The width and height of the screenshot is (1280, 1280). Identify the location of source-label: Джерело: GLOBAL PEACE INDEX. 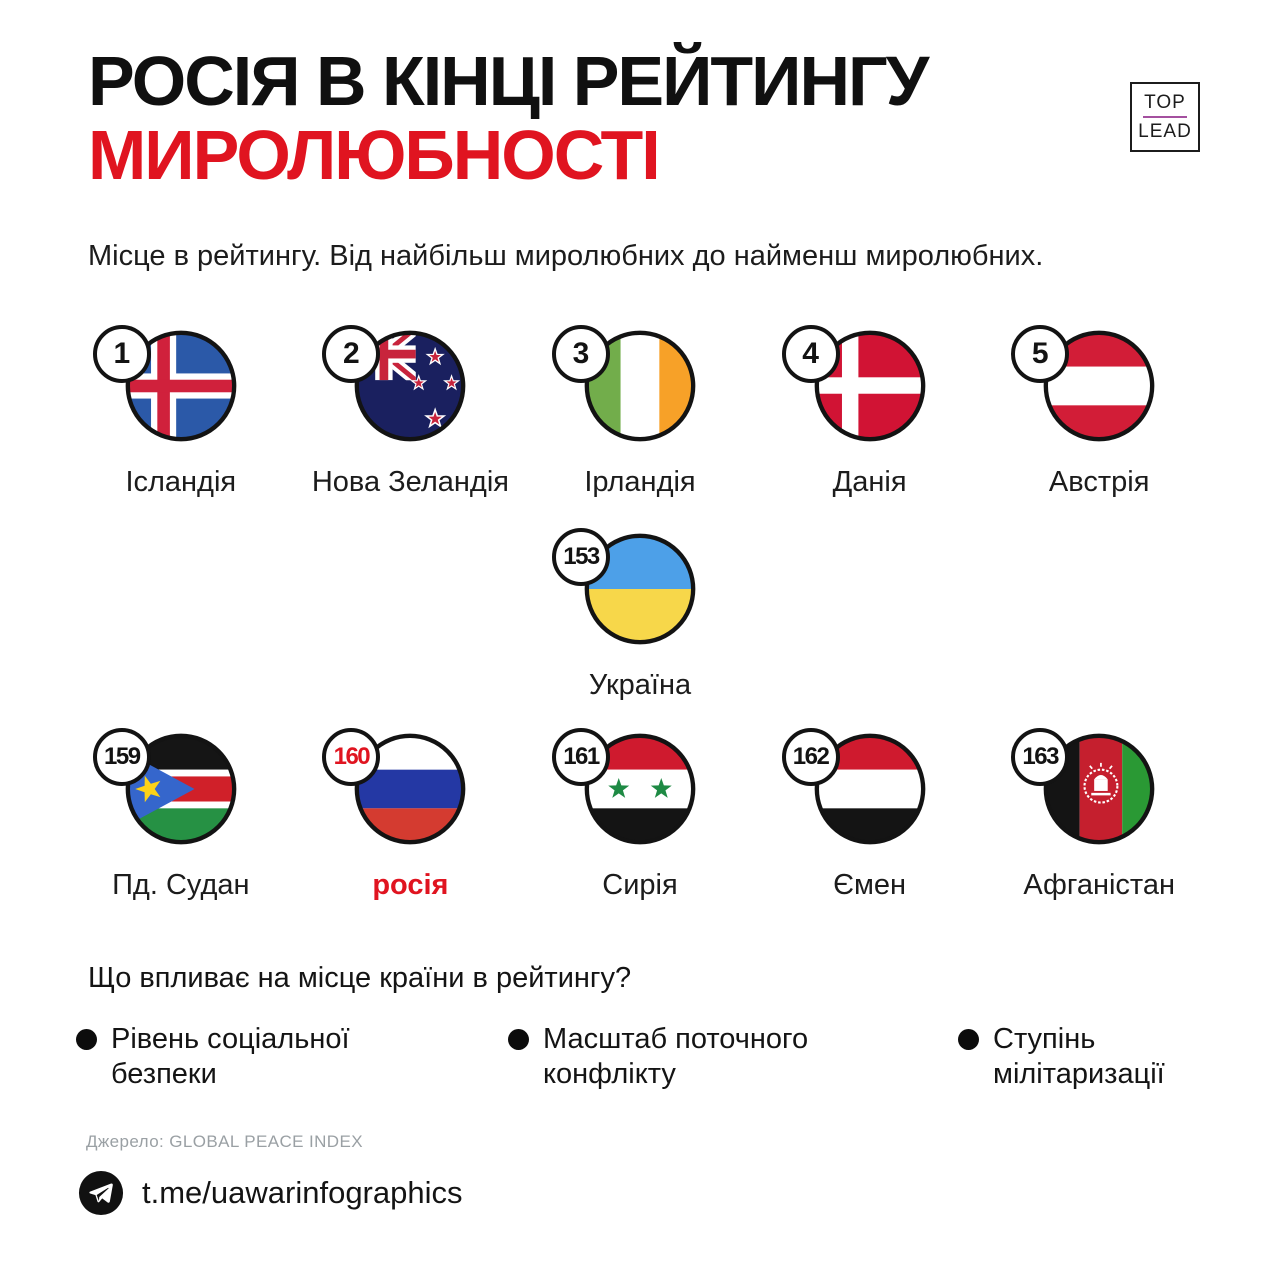
(224, 1141).